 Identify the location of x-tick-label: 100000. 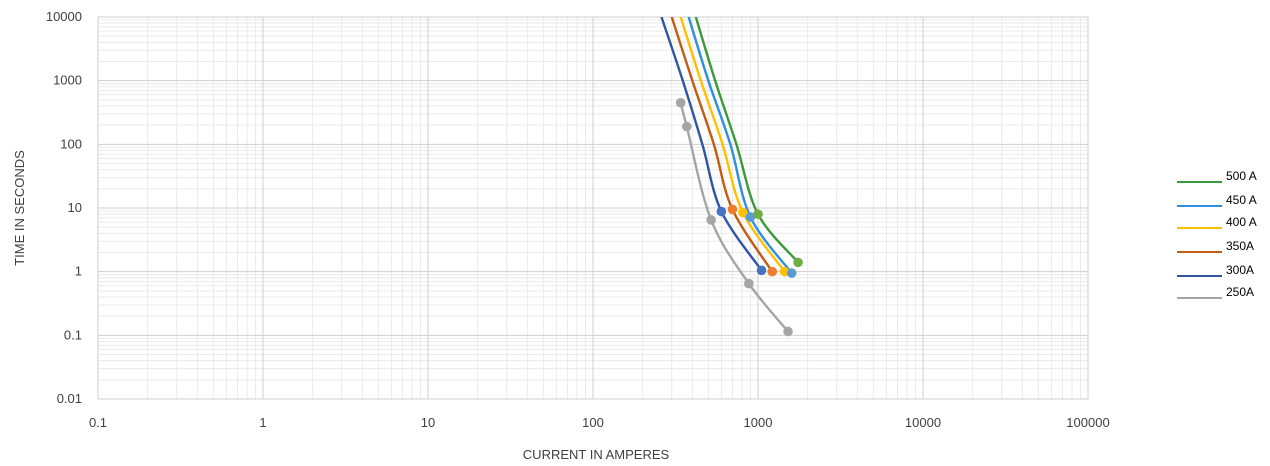
(1087, 422).